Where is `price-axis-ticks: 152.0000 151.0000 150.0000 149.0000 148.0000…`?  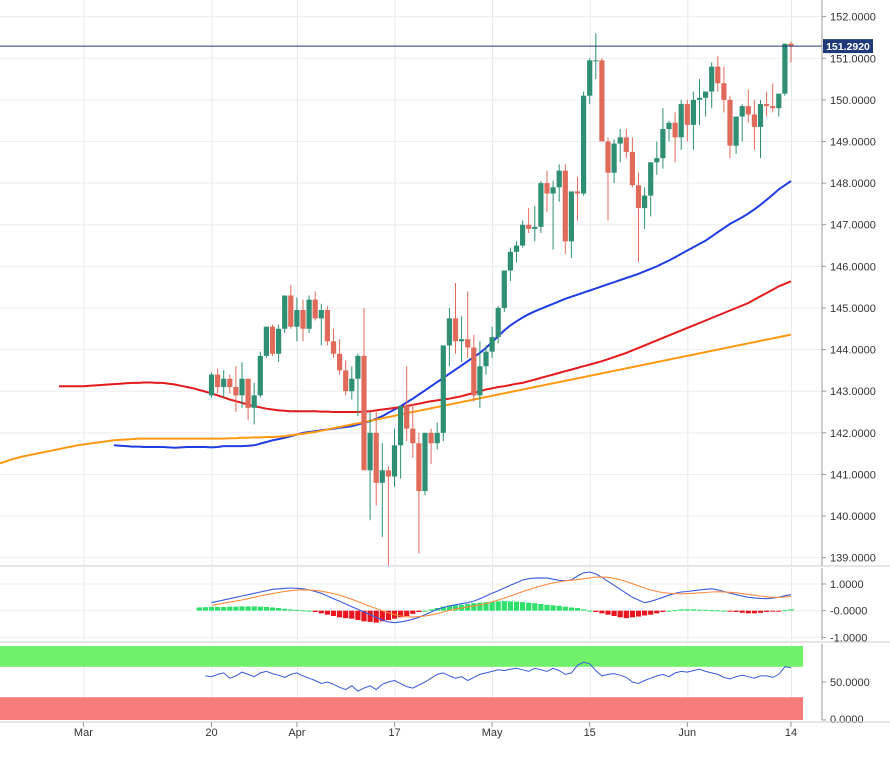
price-axis-ticks: 152.0000 151.0000 150.0000 149.0000 148.0000… is located at coordinates (849, 288).